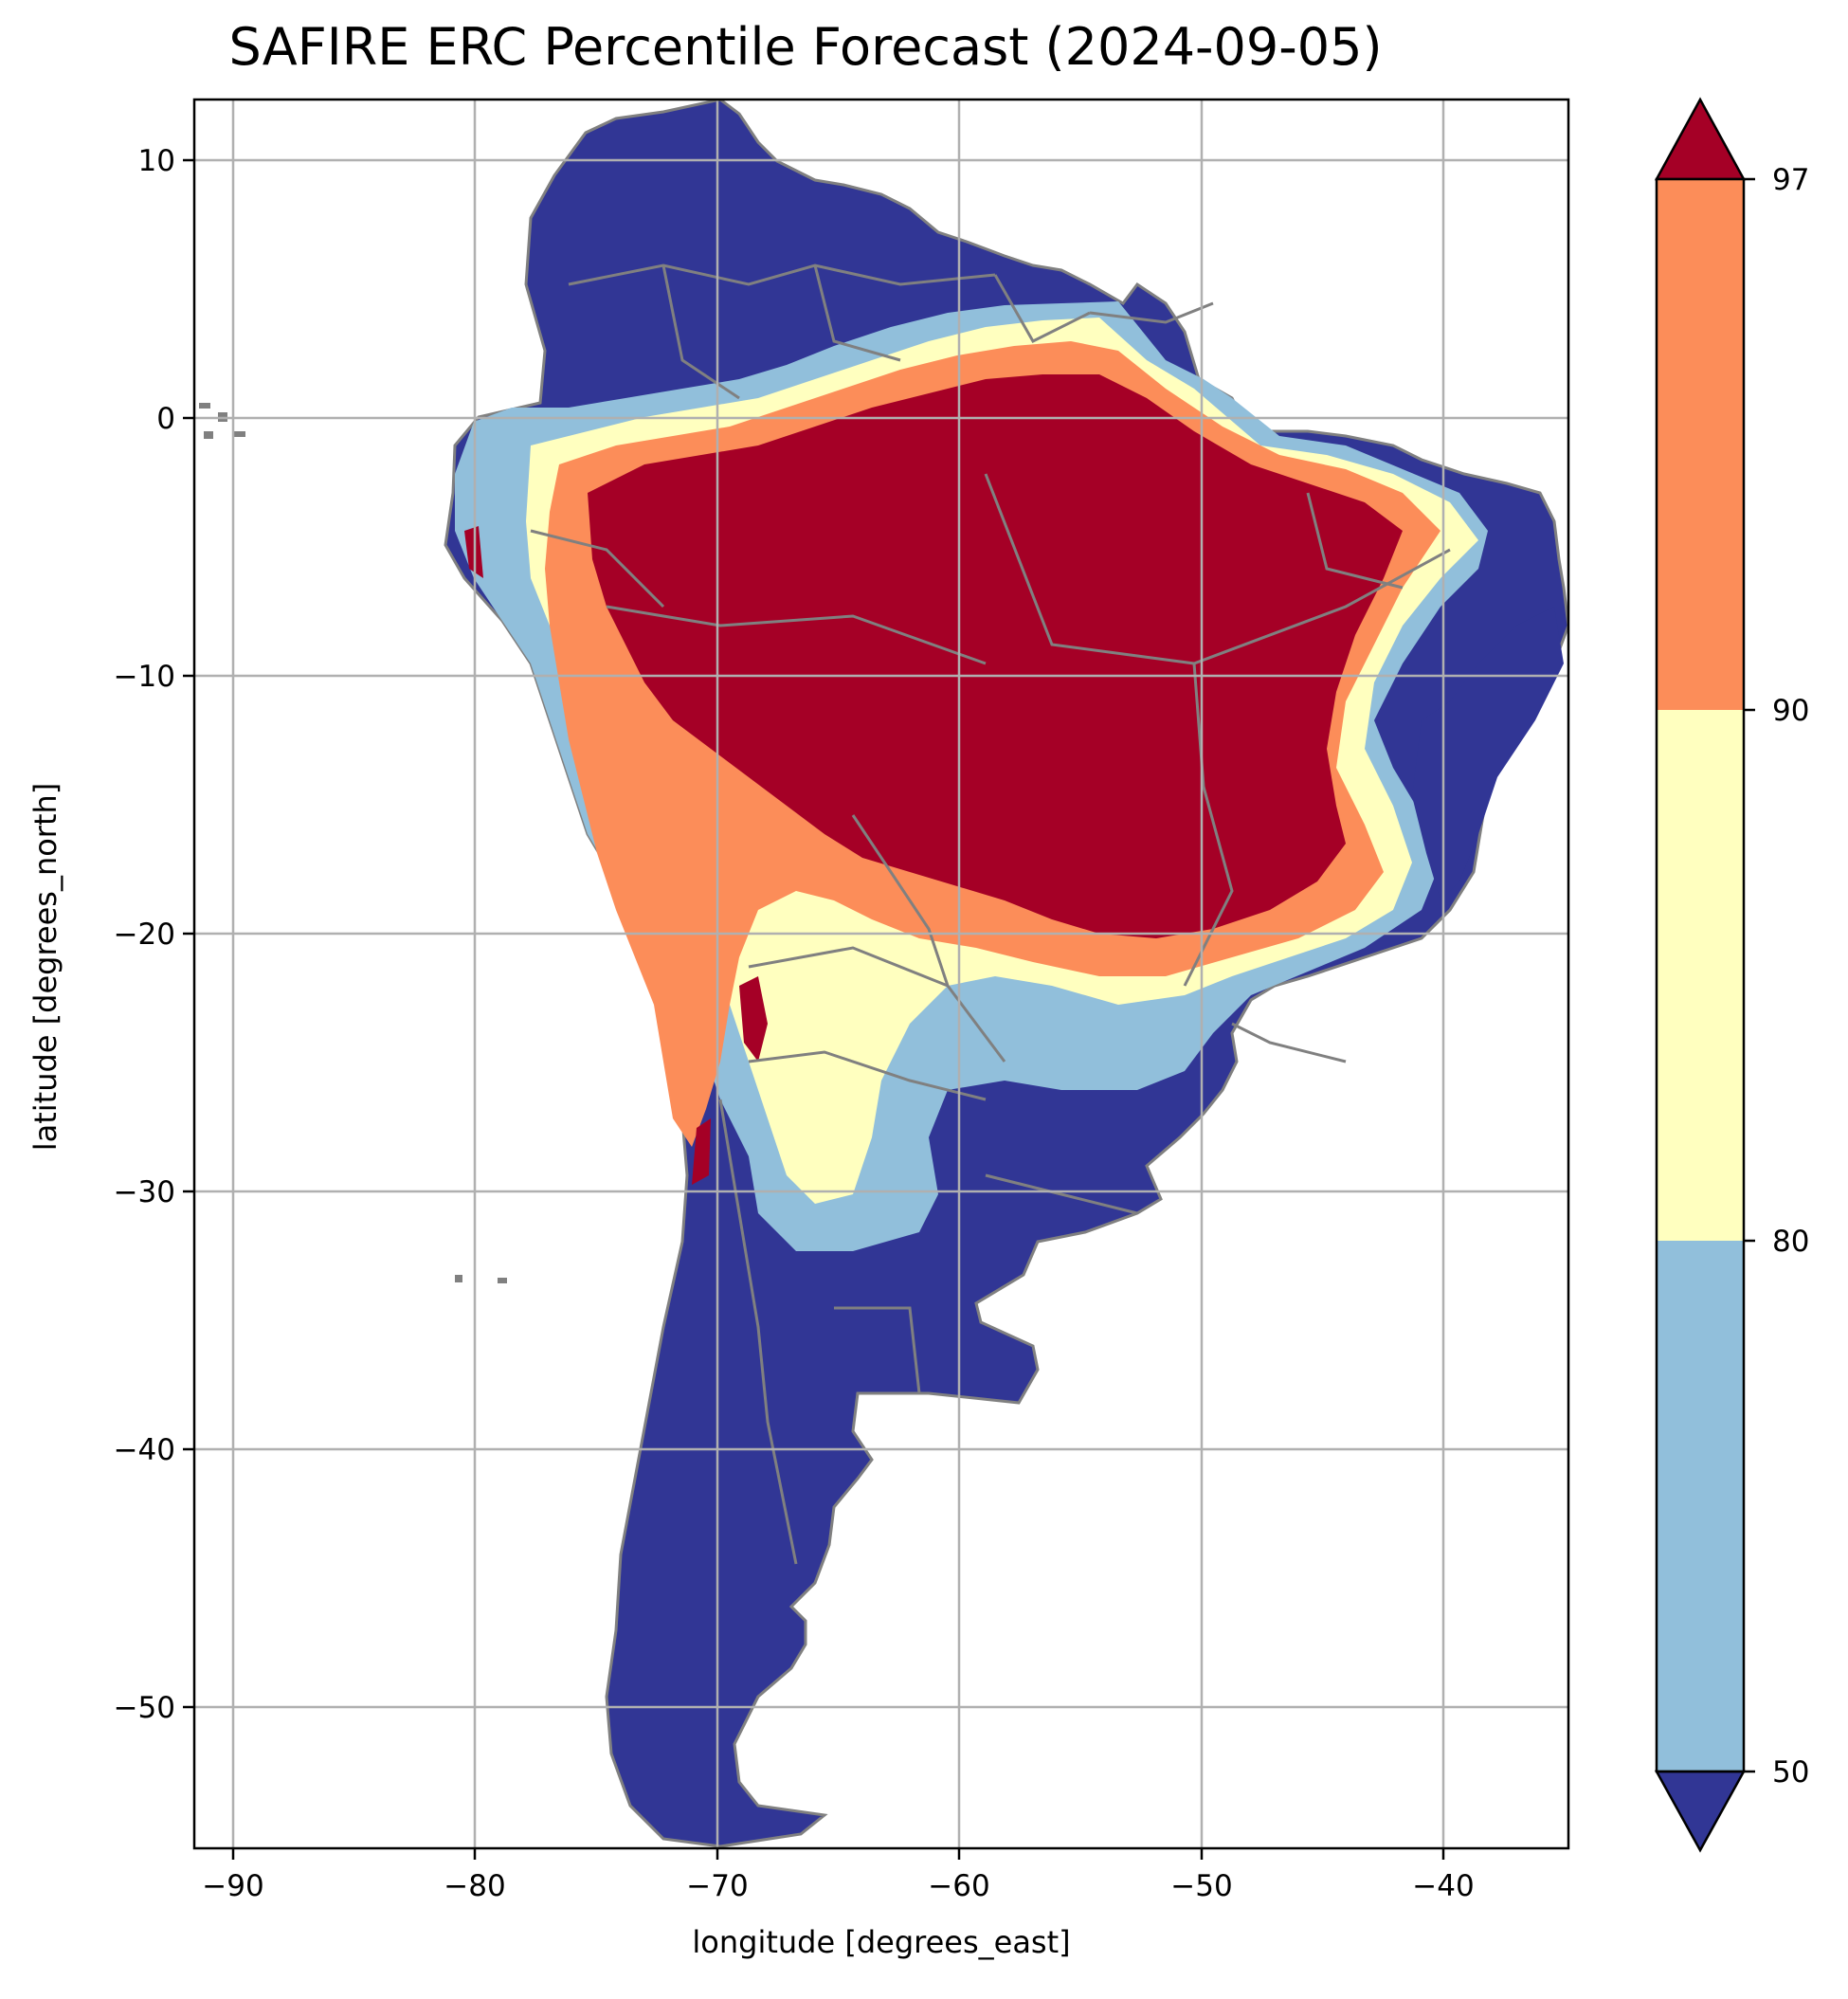 The image size is (1848, 1999). What do you see at coordinates (838, 1886) in the screenshot?
I see `x-tick-labels: −90 −80 −70 −60 −50 −40` at bounding box center [838, 1886].